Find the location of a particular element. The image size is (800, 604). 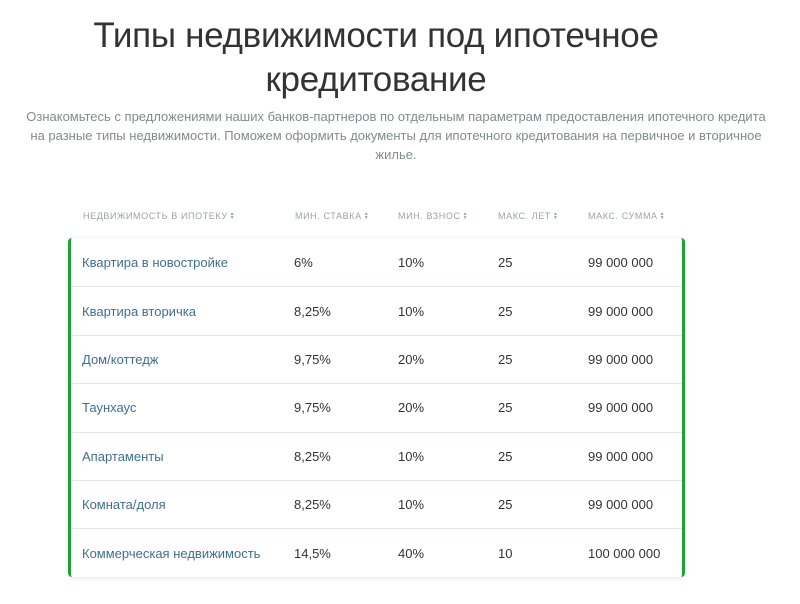

property-type-link: Квартира вторичка is located at coordinates (139, 311).